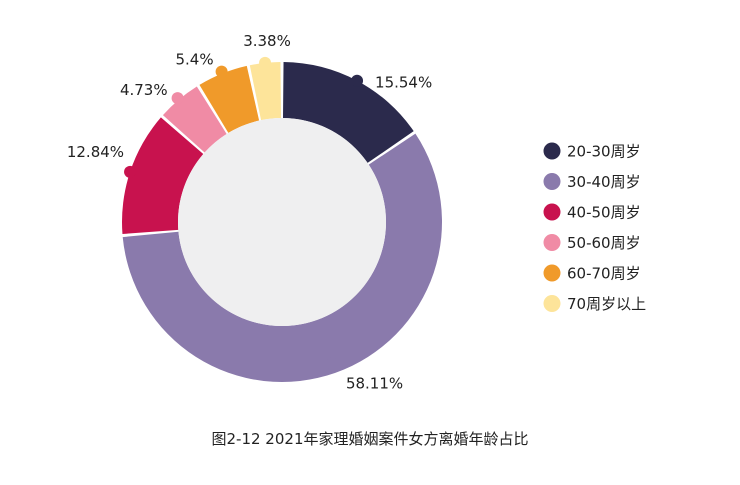  I want to click on data-label-40-50: 12.84%, so click(95, 152).